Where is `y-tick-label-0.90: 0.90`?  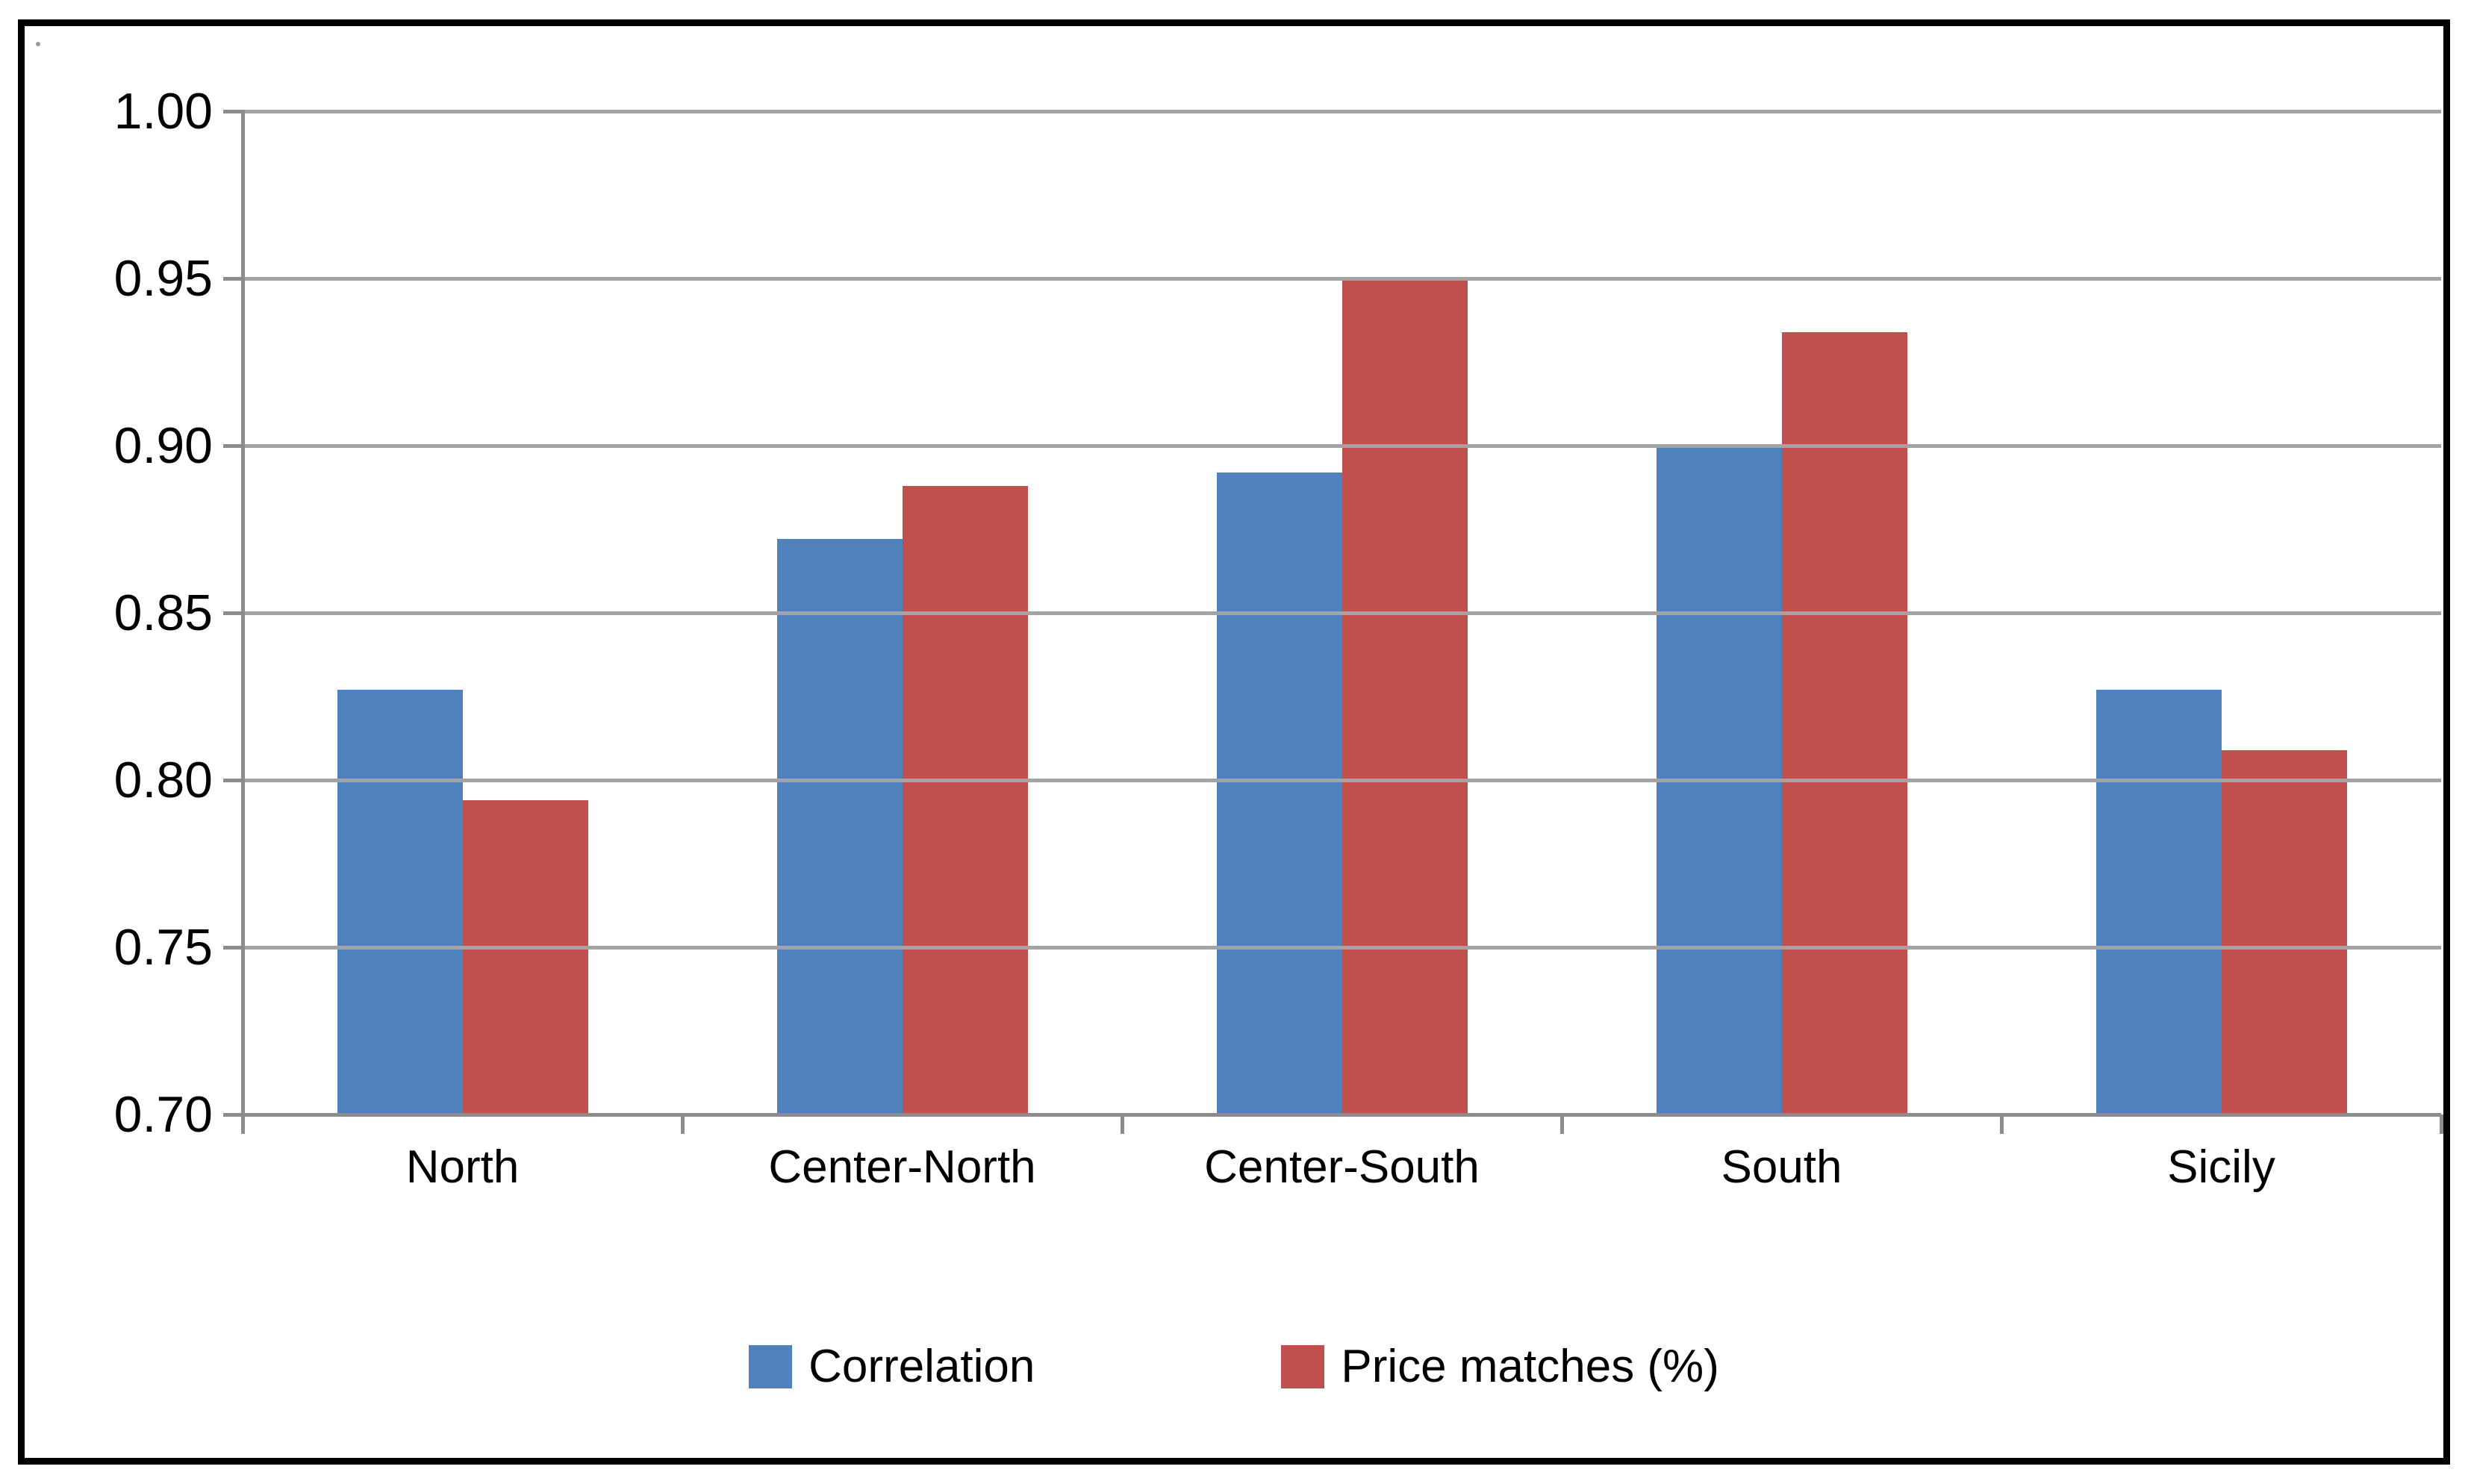 y-tick-label-0.90: 0.90 is located at coordinates (163, 445).